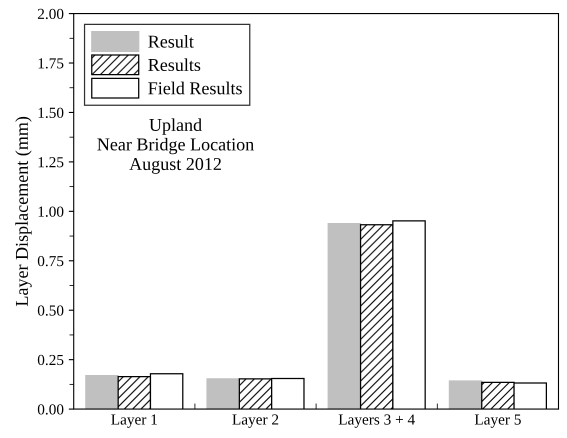 The image size is (567, 438). Describe the element at coordinates (51, 14) in the screenshot. I see `y-tick-label: 2.00` at that location.